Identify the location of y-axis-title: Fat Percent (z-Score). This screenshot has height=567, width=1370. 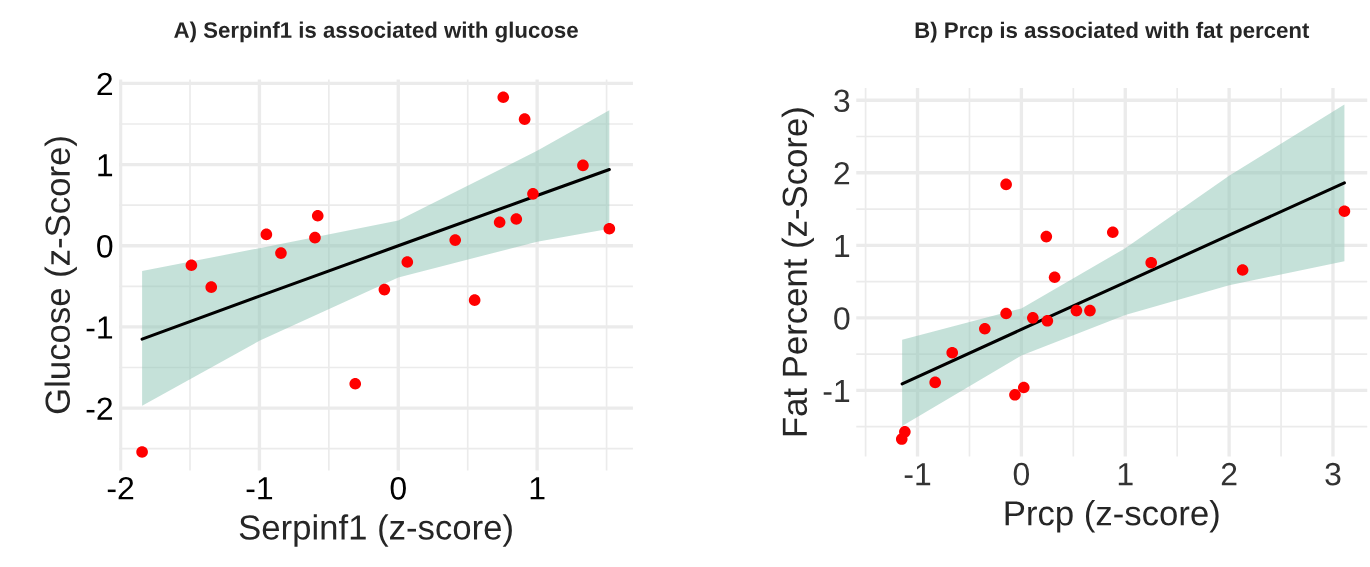
(797, 272).